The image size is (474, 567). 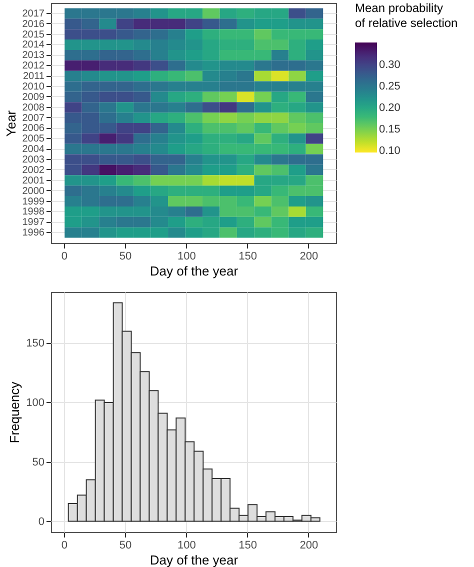 I want to click on y-tick-label: 1999, so click(x=33, y=202).